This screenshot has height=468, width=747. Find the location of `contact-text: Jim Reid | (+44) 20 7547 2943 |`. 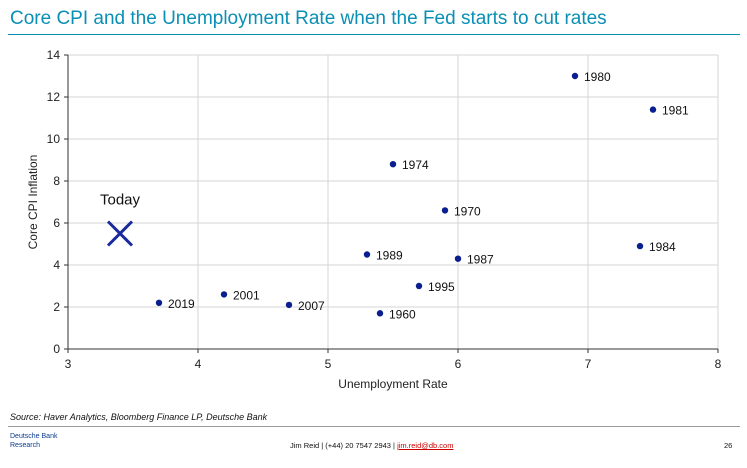

contact-text: Jim Reid | (+44) 20 7547 2943 | is located at coordinates (344, 445).